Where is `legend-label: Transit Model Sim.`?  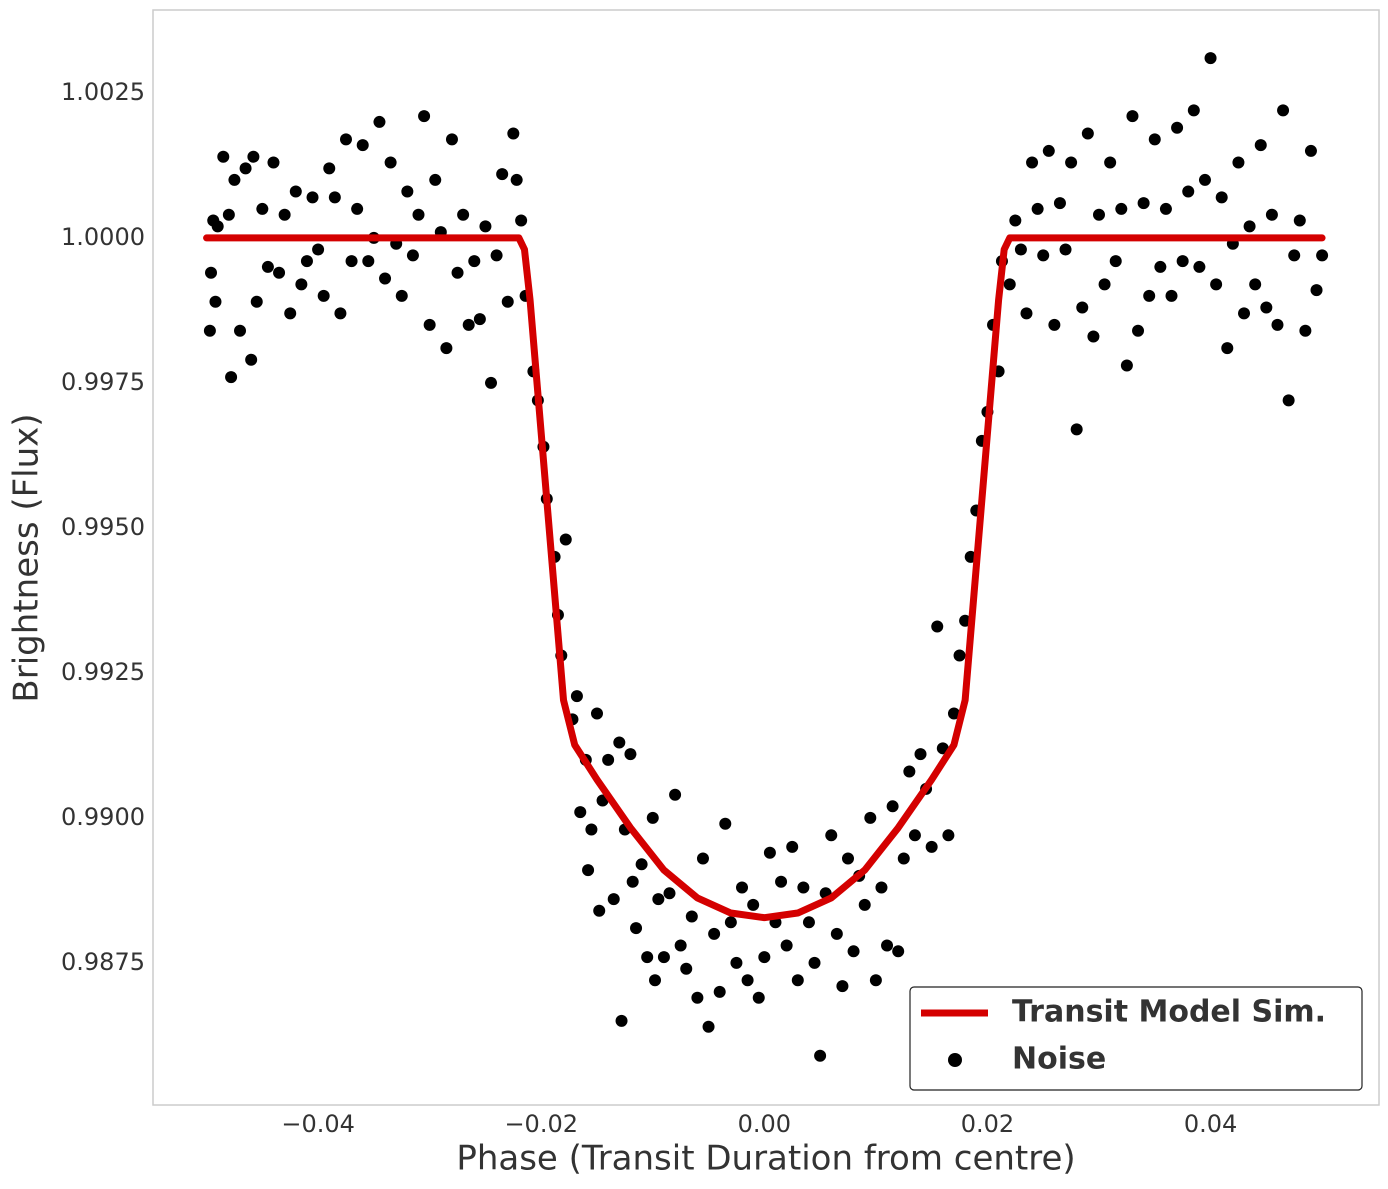
legend-label: Transit Model Sim. is located at coordinates (1169, 1012).